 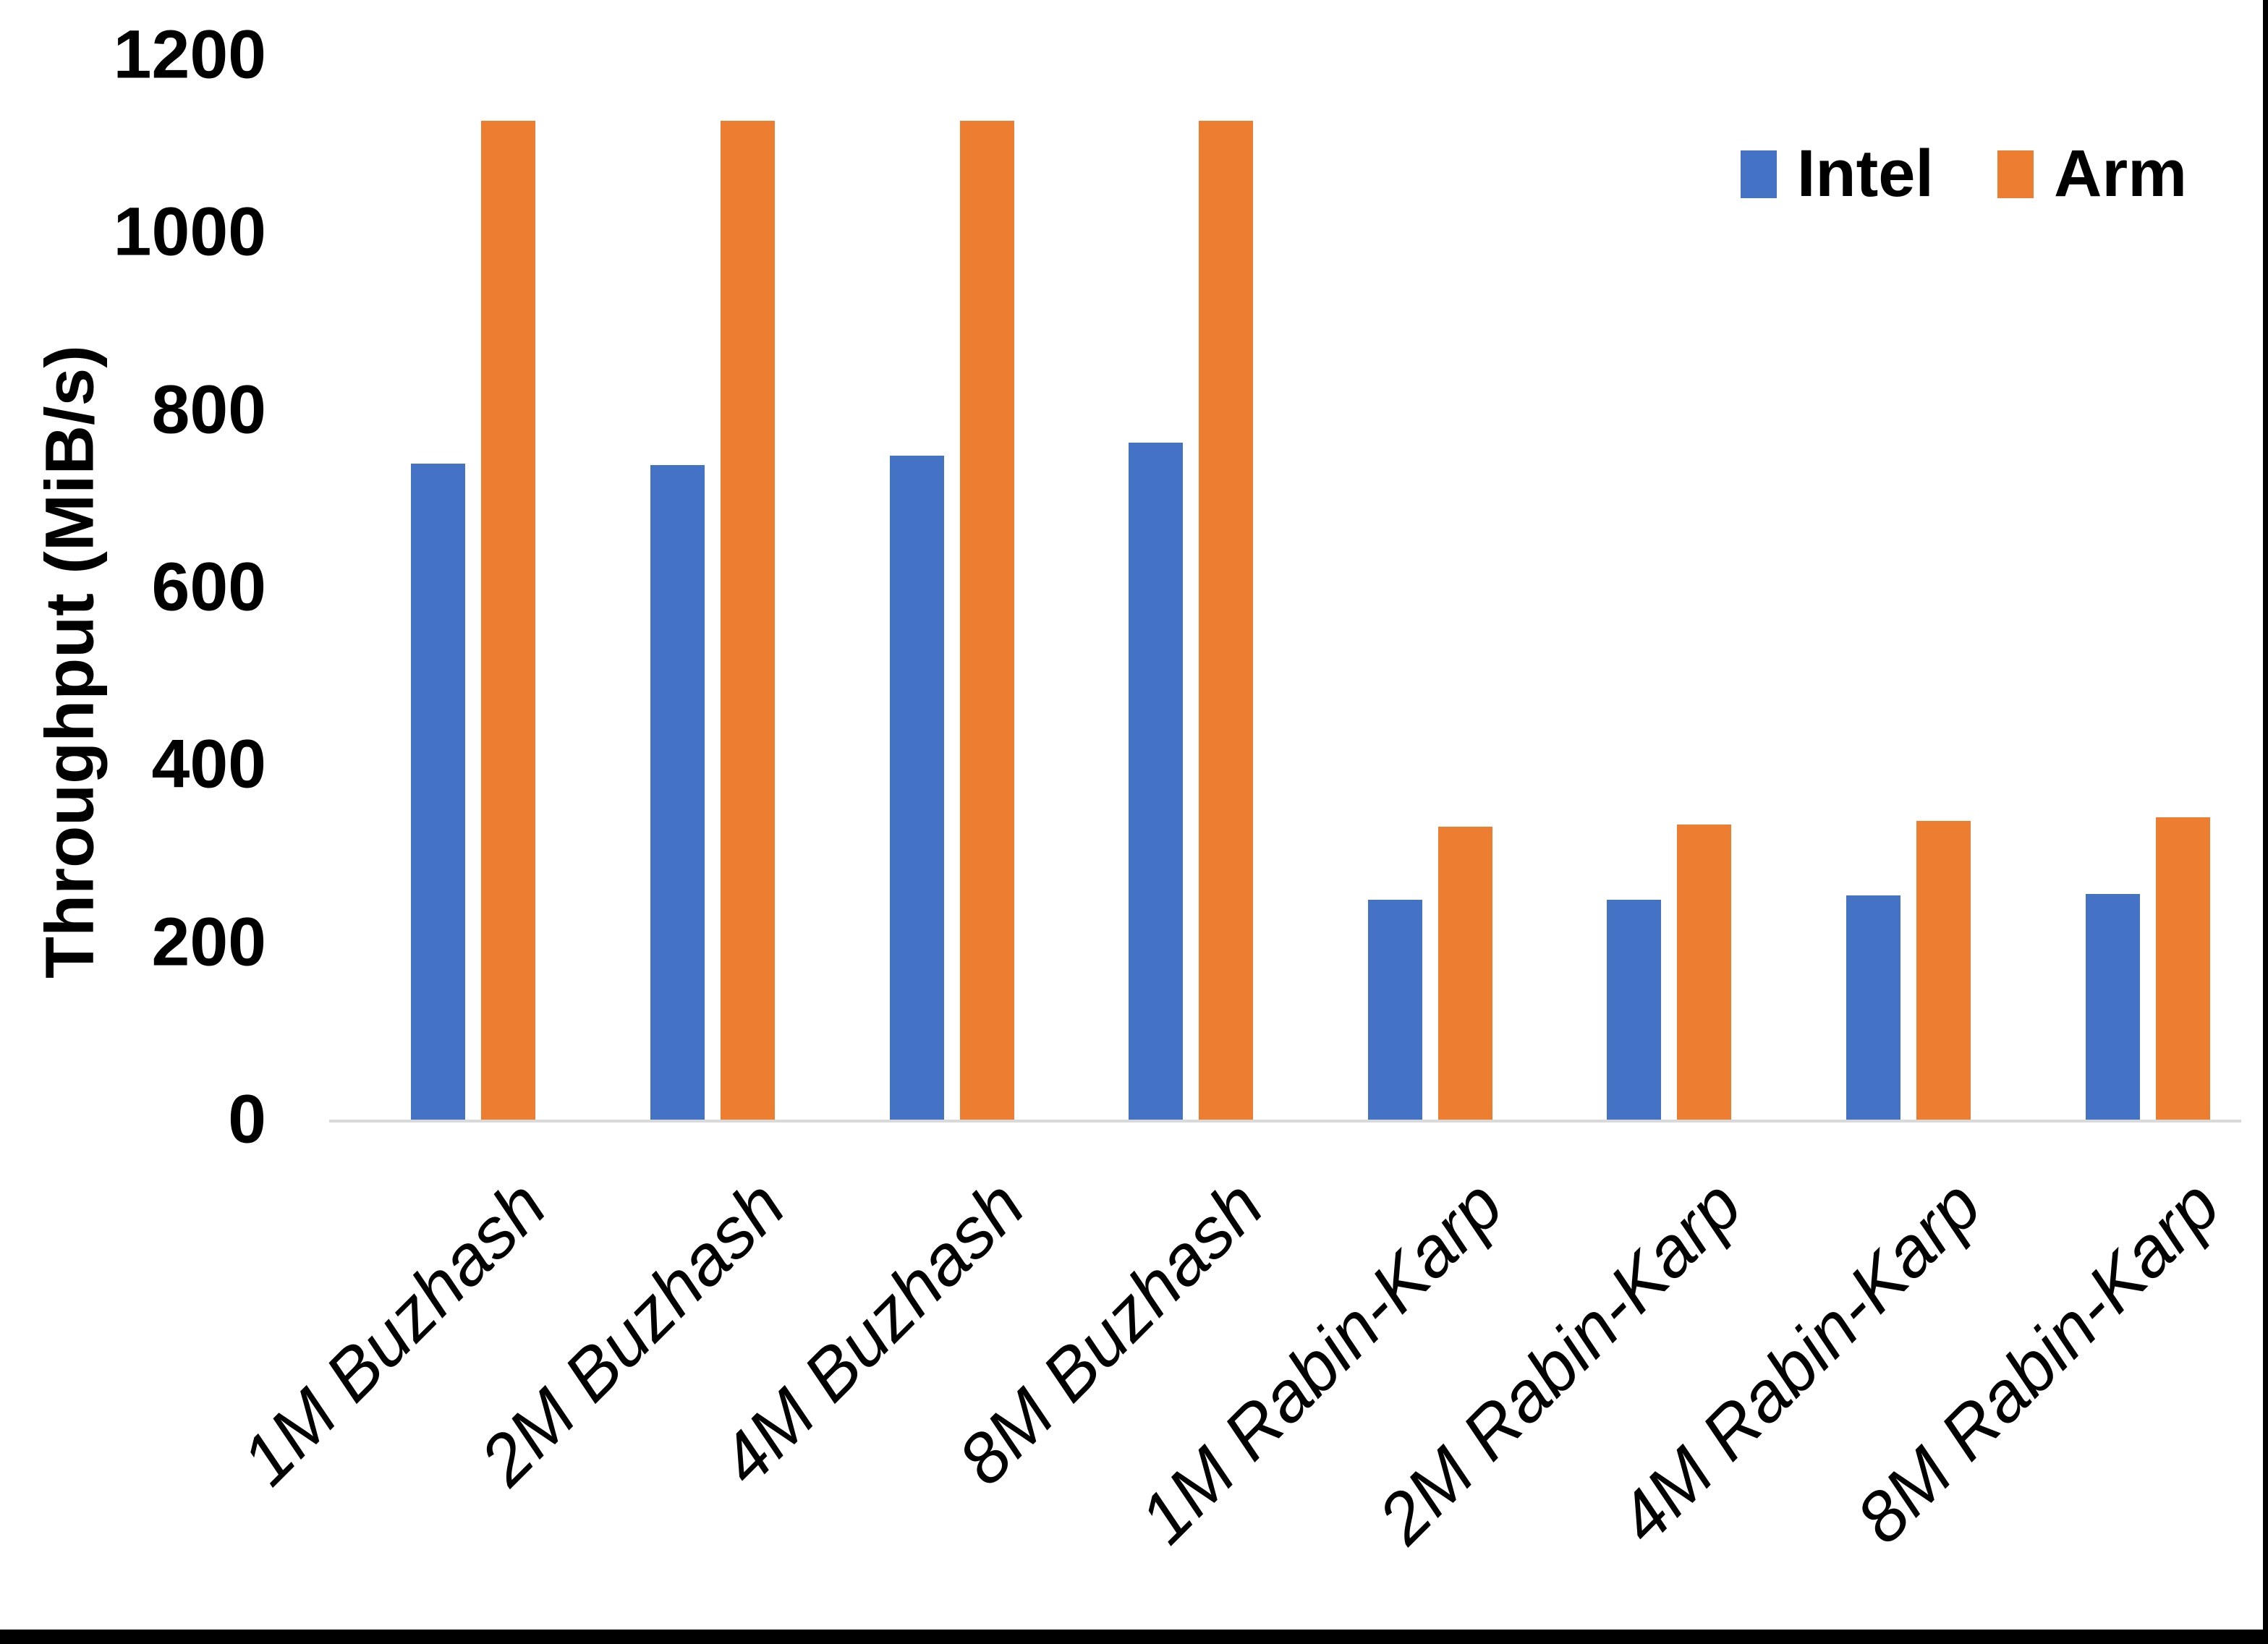 What do you see at coordinates (1873, 1007) in the screenshot?
I see `bar-intel-4m-rabin-karp` at bounding box center [1873, 1007].